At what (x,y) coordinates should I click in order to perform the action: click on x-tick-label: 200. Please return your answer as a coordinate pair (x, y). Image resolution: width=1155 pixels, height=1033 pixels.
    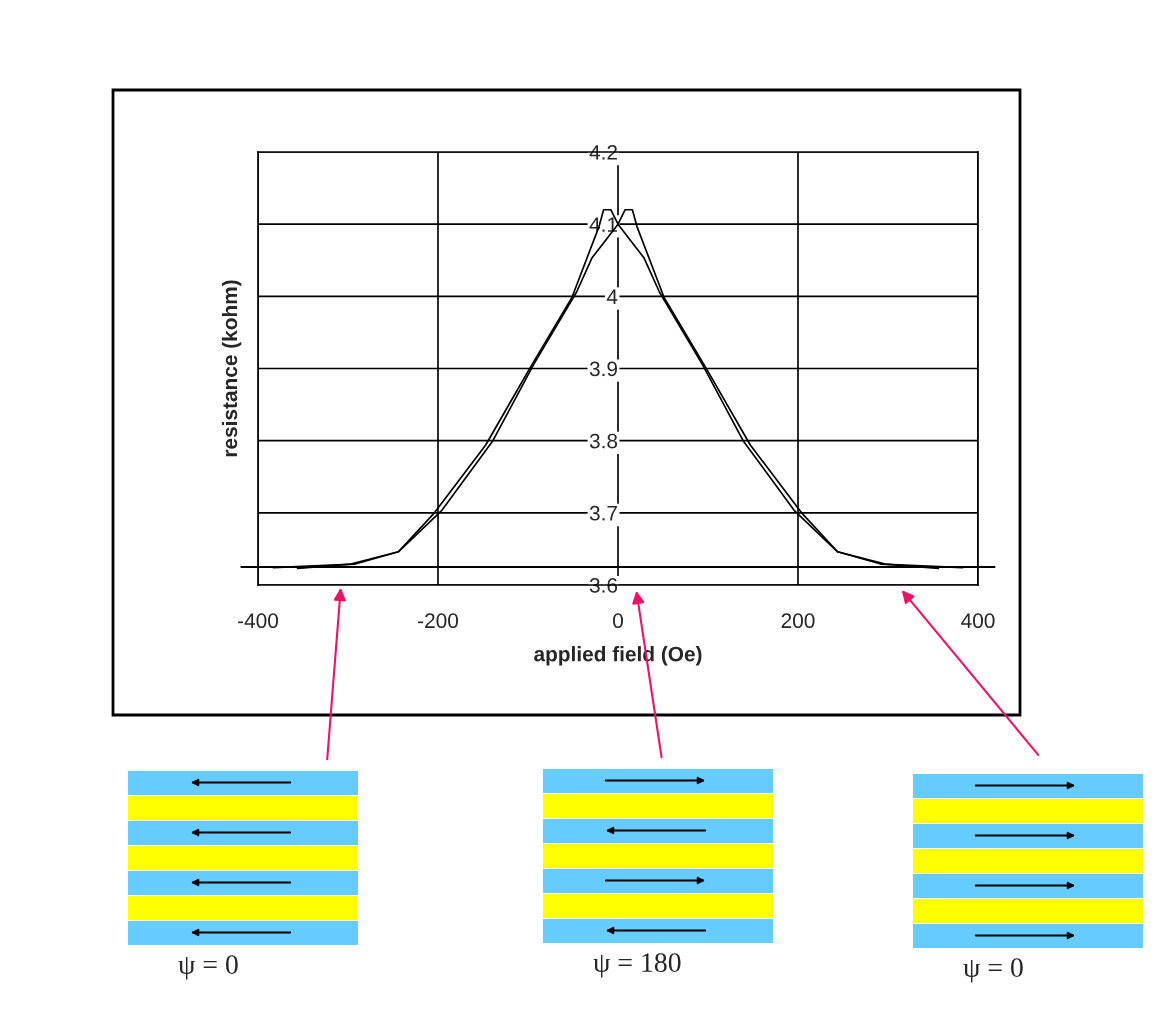
    Looking at the image, I should click on (798, 621).